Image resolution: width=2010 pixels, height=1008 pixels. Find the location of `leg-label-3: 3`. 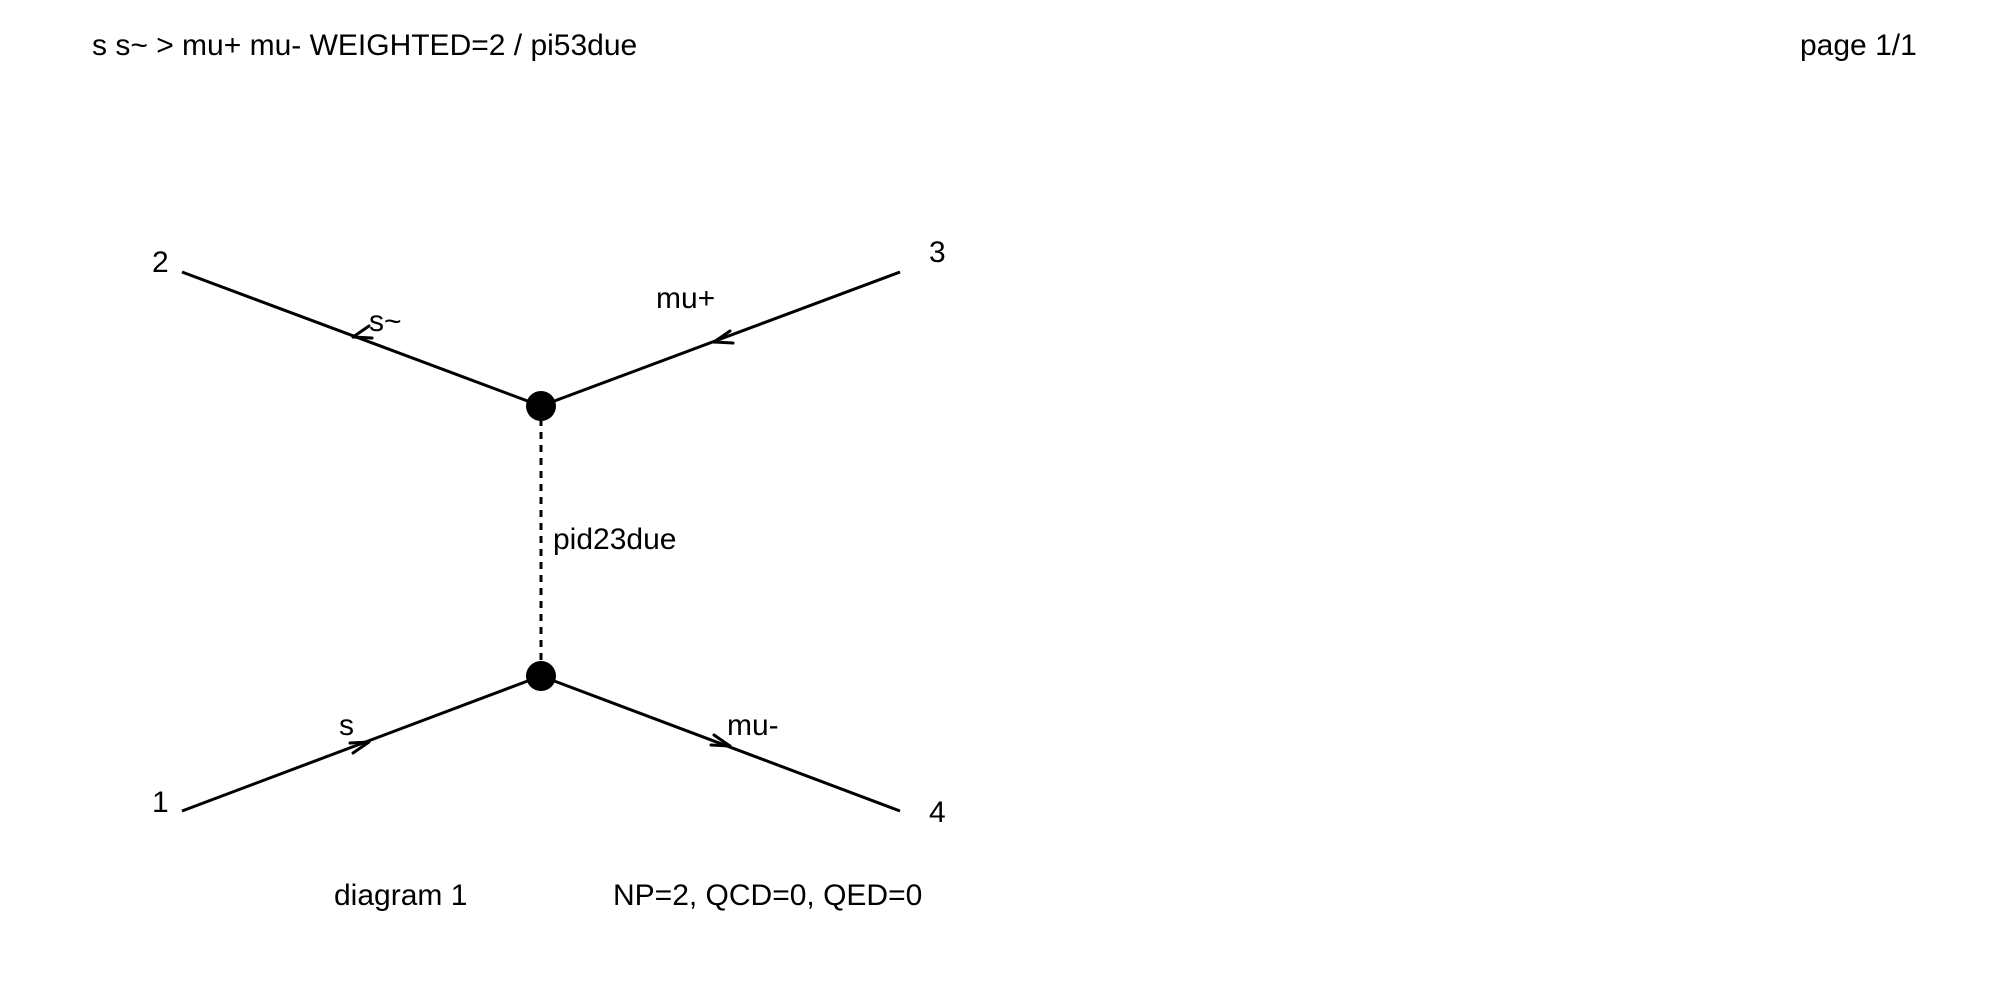

leg-label-3: 3 is located at coordinates (937, 252).